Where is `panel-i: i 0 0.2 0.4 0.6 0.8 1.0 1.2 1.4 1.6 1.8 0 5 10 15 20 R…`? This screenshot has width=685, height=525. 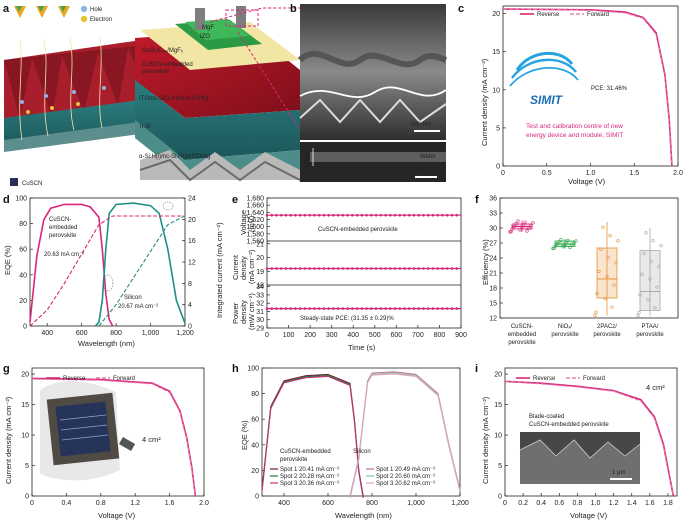
panel-i: i 0 0.2 0.4 0.6 0.8 1.0 1.2 1.4 1.6 1.8 0 5 10 15 20 R… is located at coordinates (576, 441).